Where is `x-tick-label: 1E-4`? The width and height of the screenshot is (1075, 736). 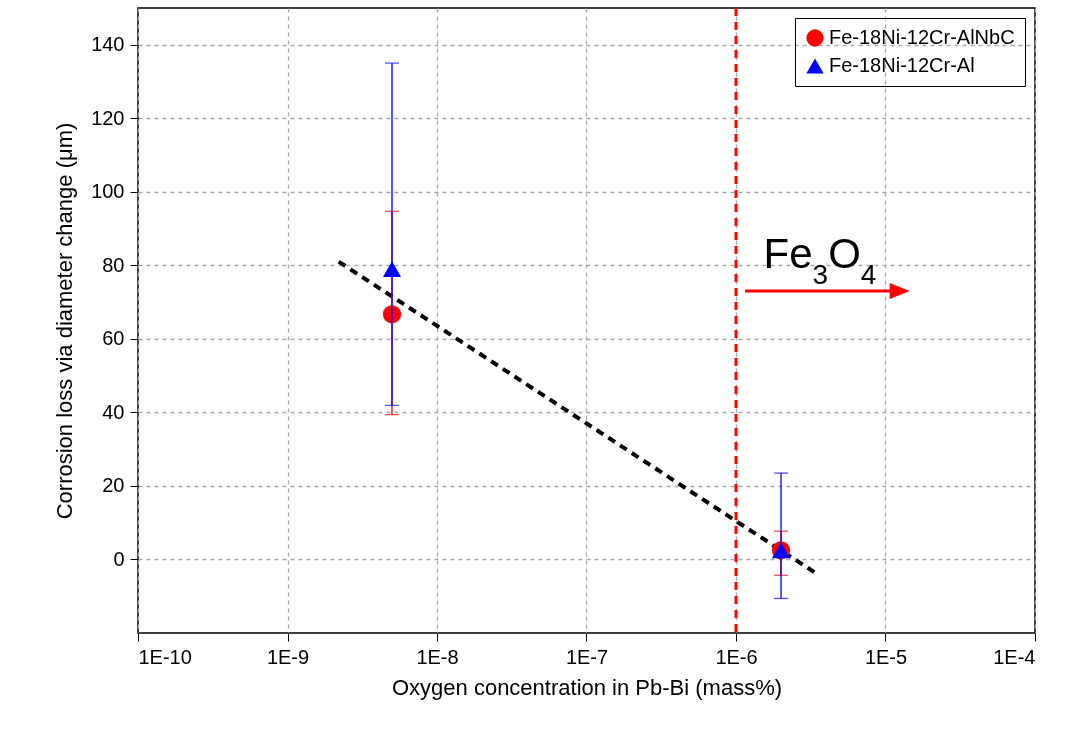 x-tick-label: 1E-4 is located at coordinates (1014, 656).